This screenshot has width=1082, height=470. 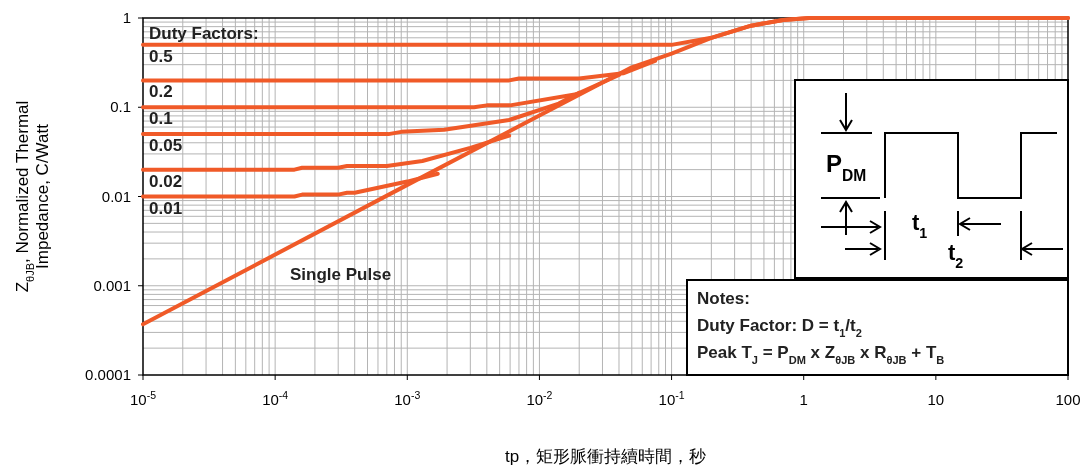 I want to click on annotation: t$_{2}$, so click(x=956, y=255).